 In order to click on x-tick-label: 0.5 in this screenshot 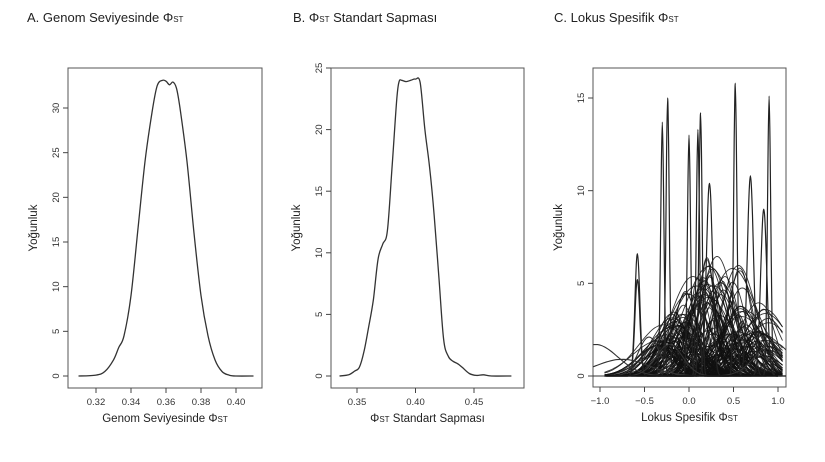, I will do `click(733, 401)`.